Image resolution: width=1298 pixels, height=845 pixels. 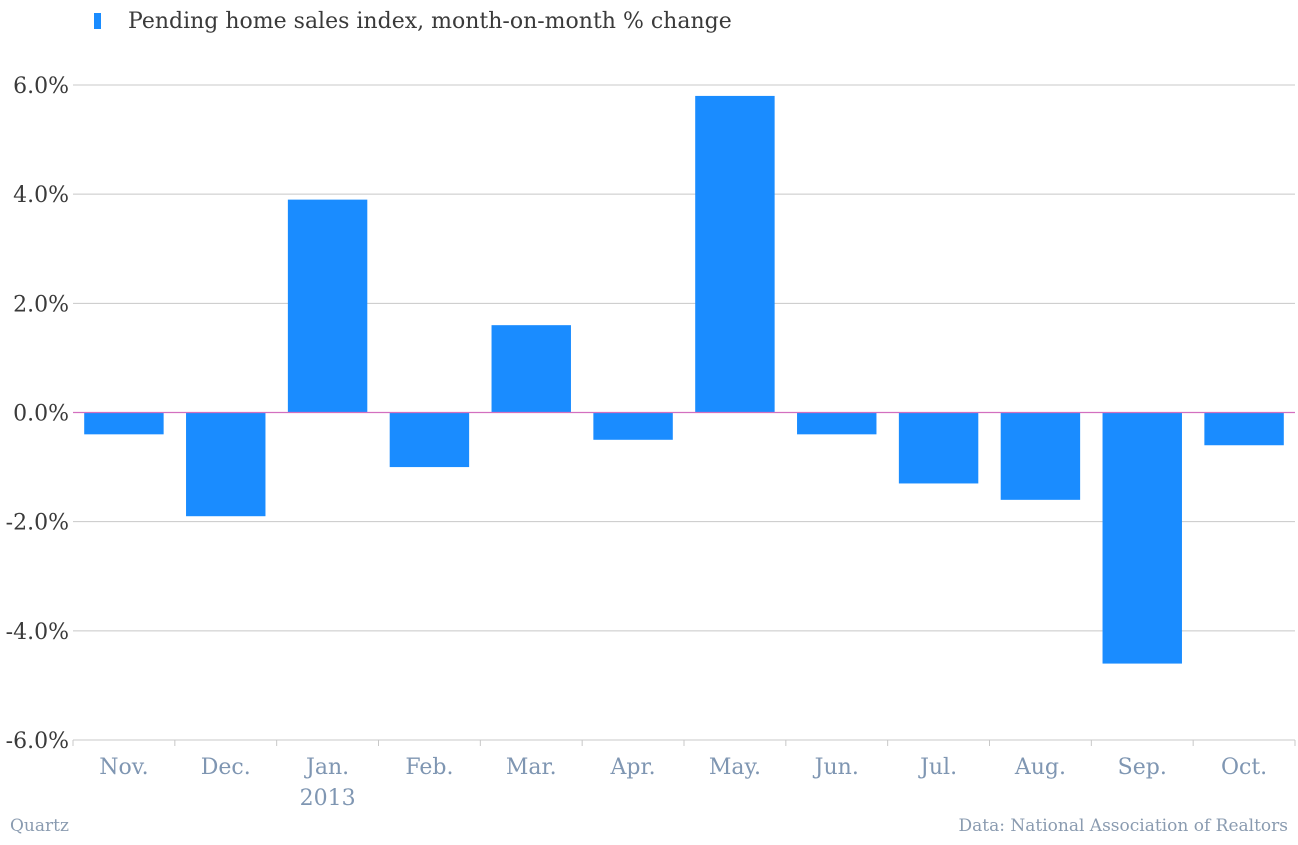 I want to click on y-tick-label: -2.0%, so click(x=37, y=523).